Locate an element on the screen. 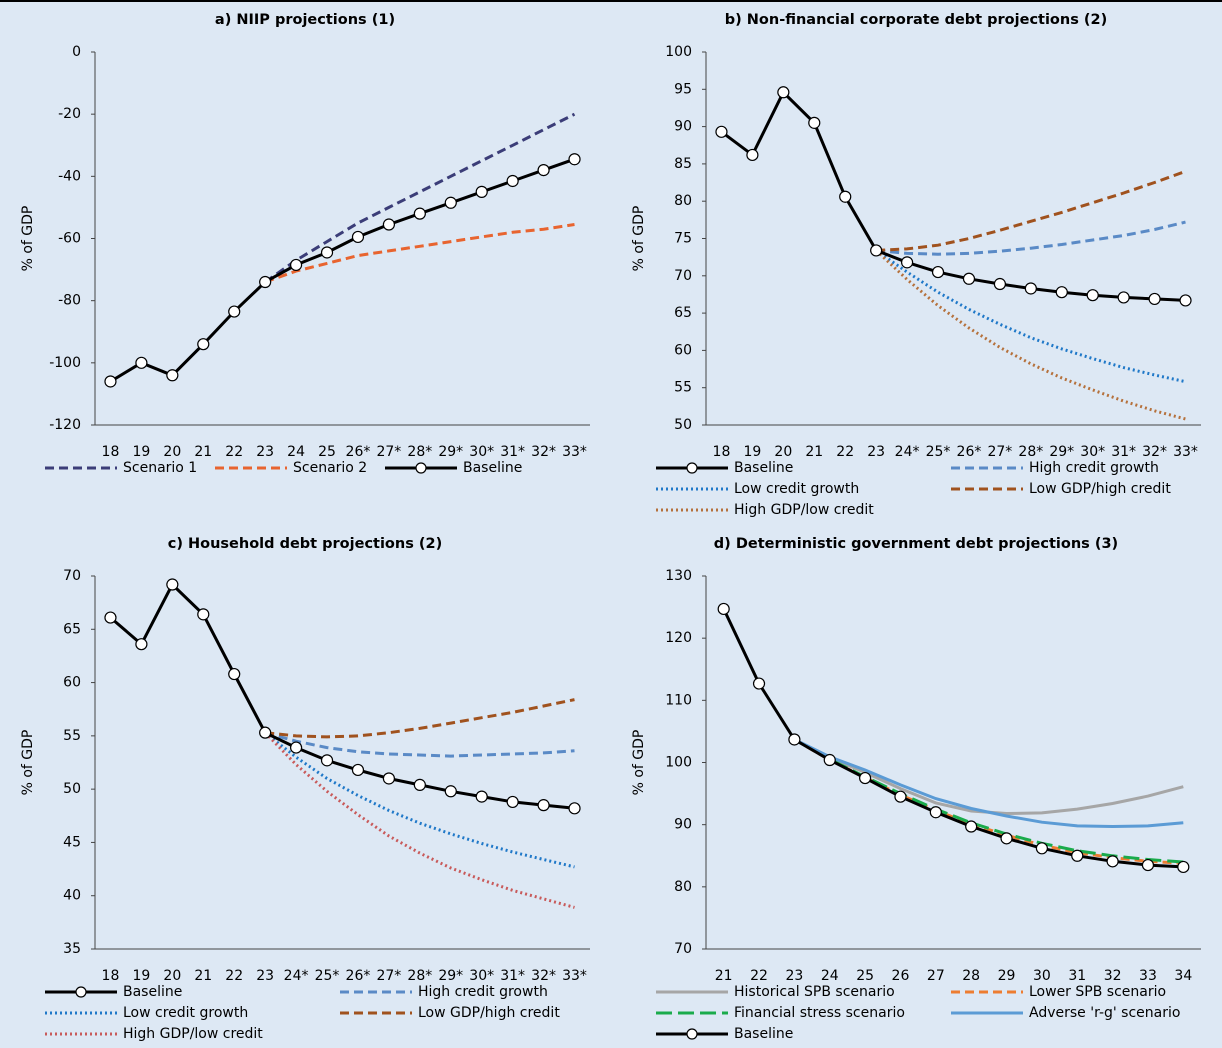 This screenshot has width=1222, height=1048. legend-label: Historical SPB scenario is located at coordinates (814, 992).